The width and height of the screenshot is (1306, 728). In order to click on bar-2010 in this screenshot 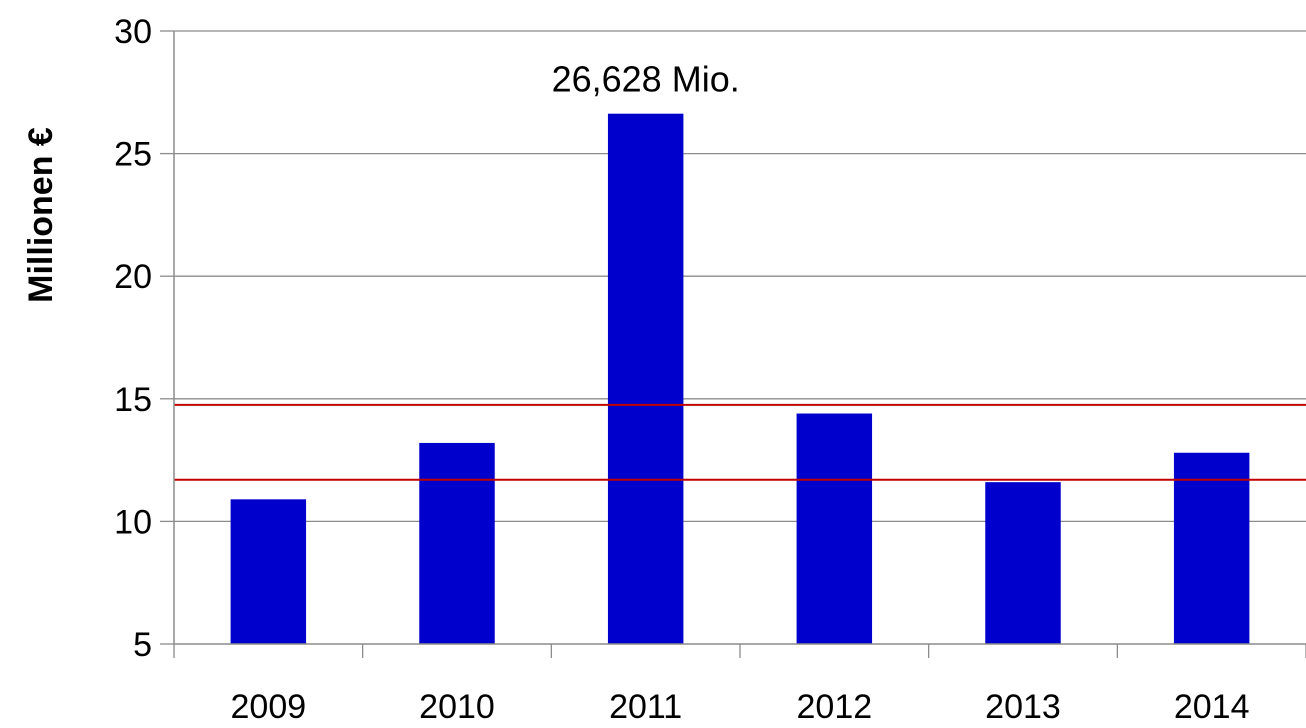, I will do `click(457, 543)`.